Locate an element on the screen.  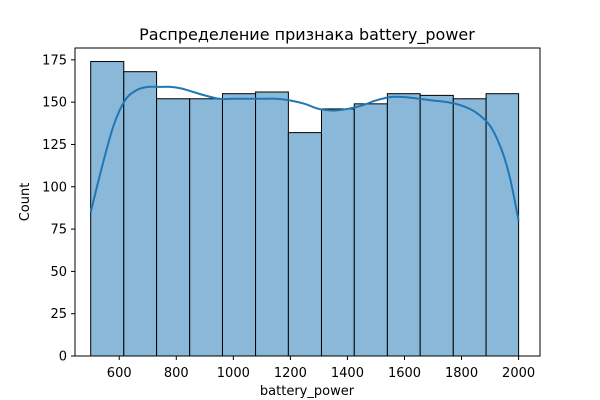
y-axis-label: Count is located at coordinates (25, 202).